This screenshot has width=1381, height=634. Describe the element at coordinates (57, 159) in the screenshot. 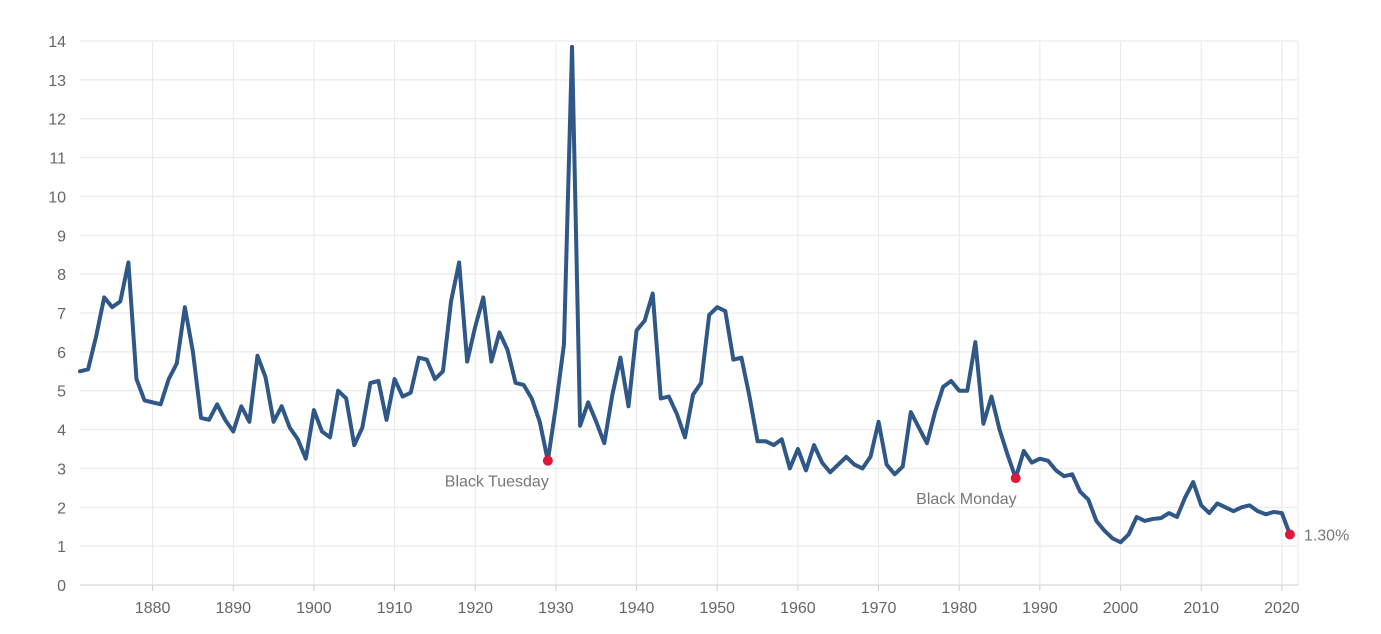

I see `y-tick-label: 11` at that location.